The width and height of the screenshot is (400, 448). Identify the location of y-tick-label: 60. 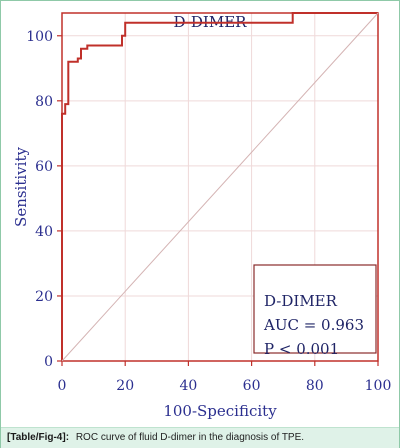
(44, 167).